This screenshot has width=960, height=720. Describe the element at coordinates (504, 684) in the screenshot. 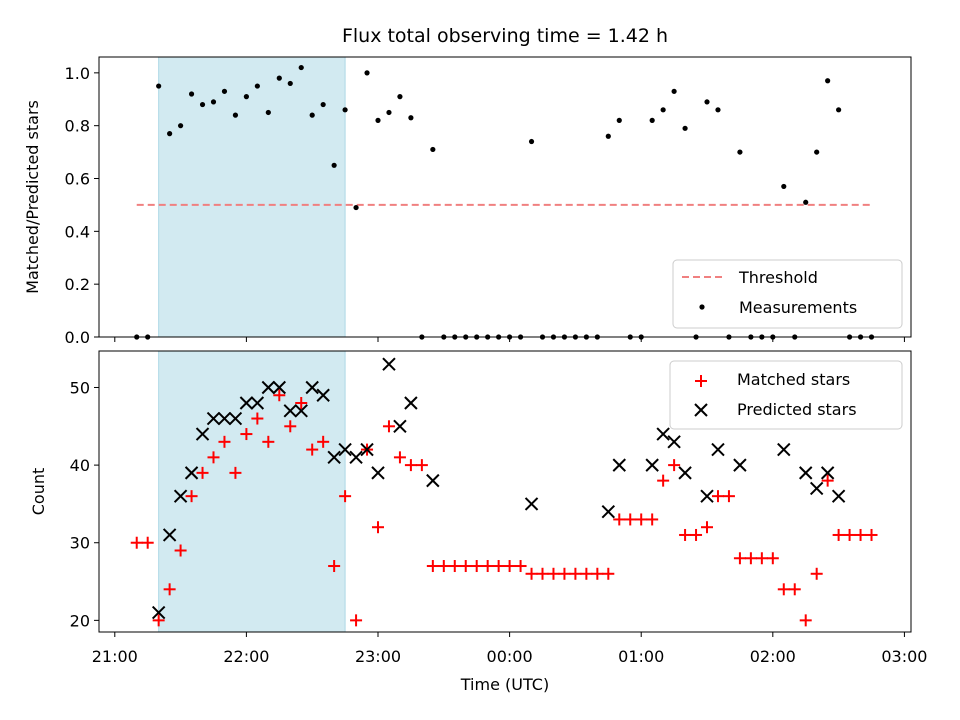

I see `x-axis-label: Time (UTC)` at that location.